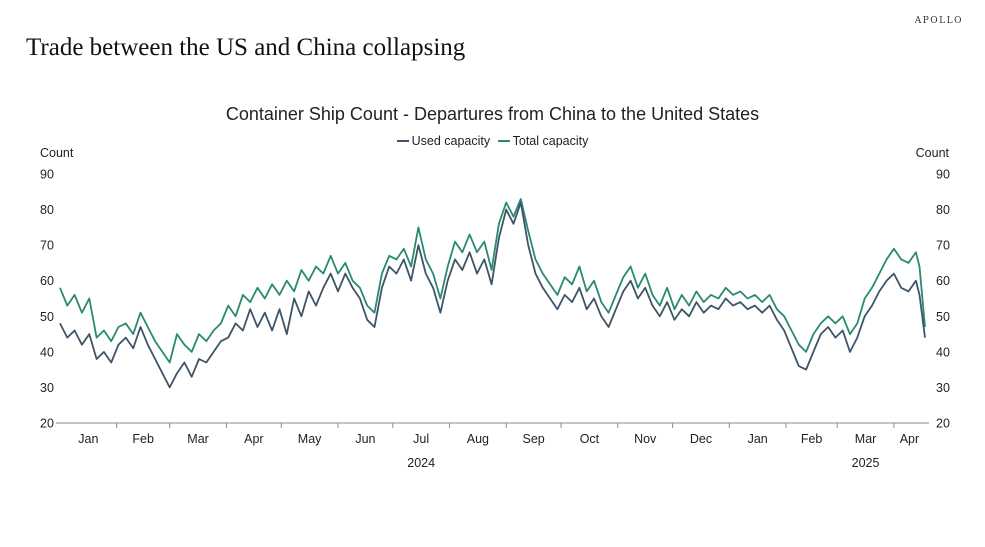 The height and width of the screenshot is (547, 985). What do you see at coordinates (47, 352) in the screenshot?
I see `y-tick-label-left: 40` at bounding box center [47, 352].